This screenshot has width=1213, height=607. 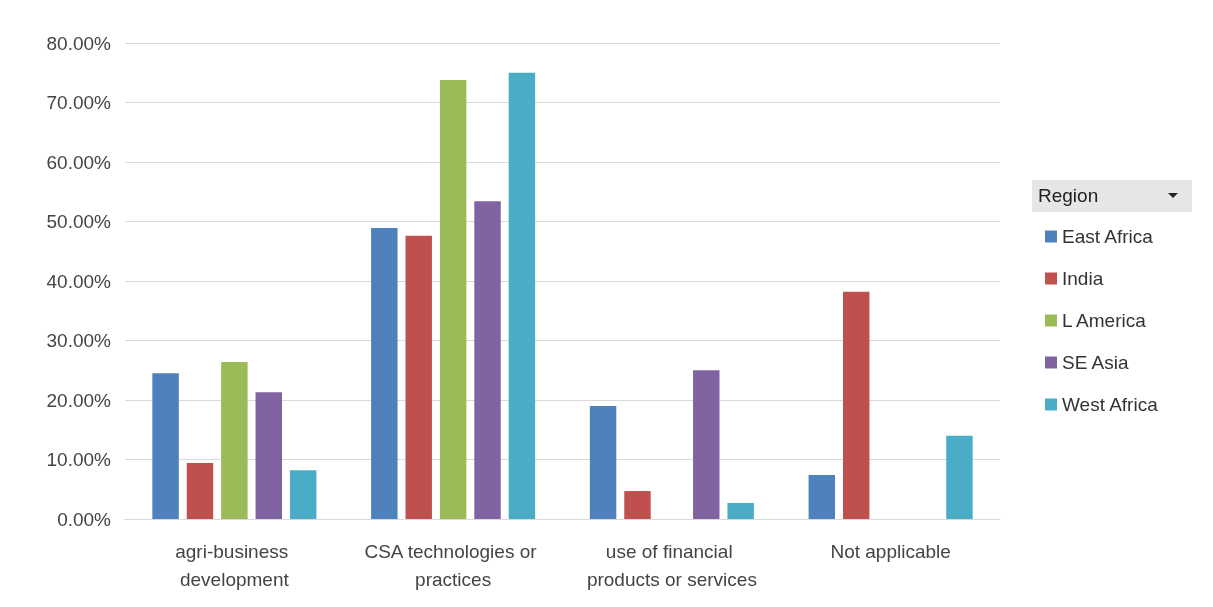 I want to click on y-tick-label: 70.00%, so click(x=79, y=102).